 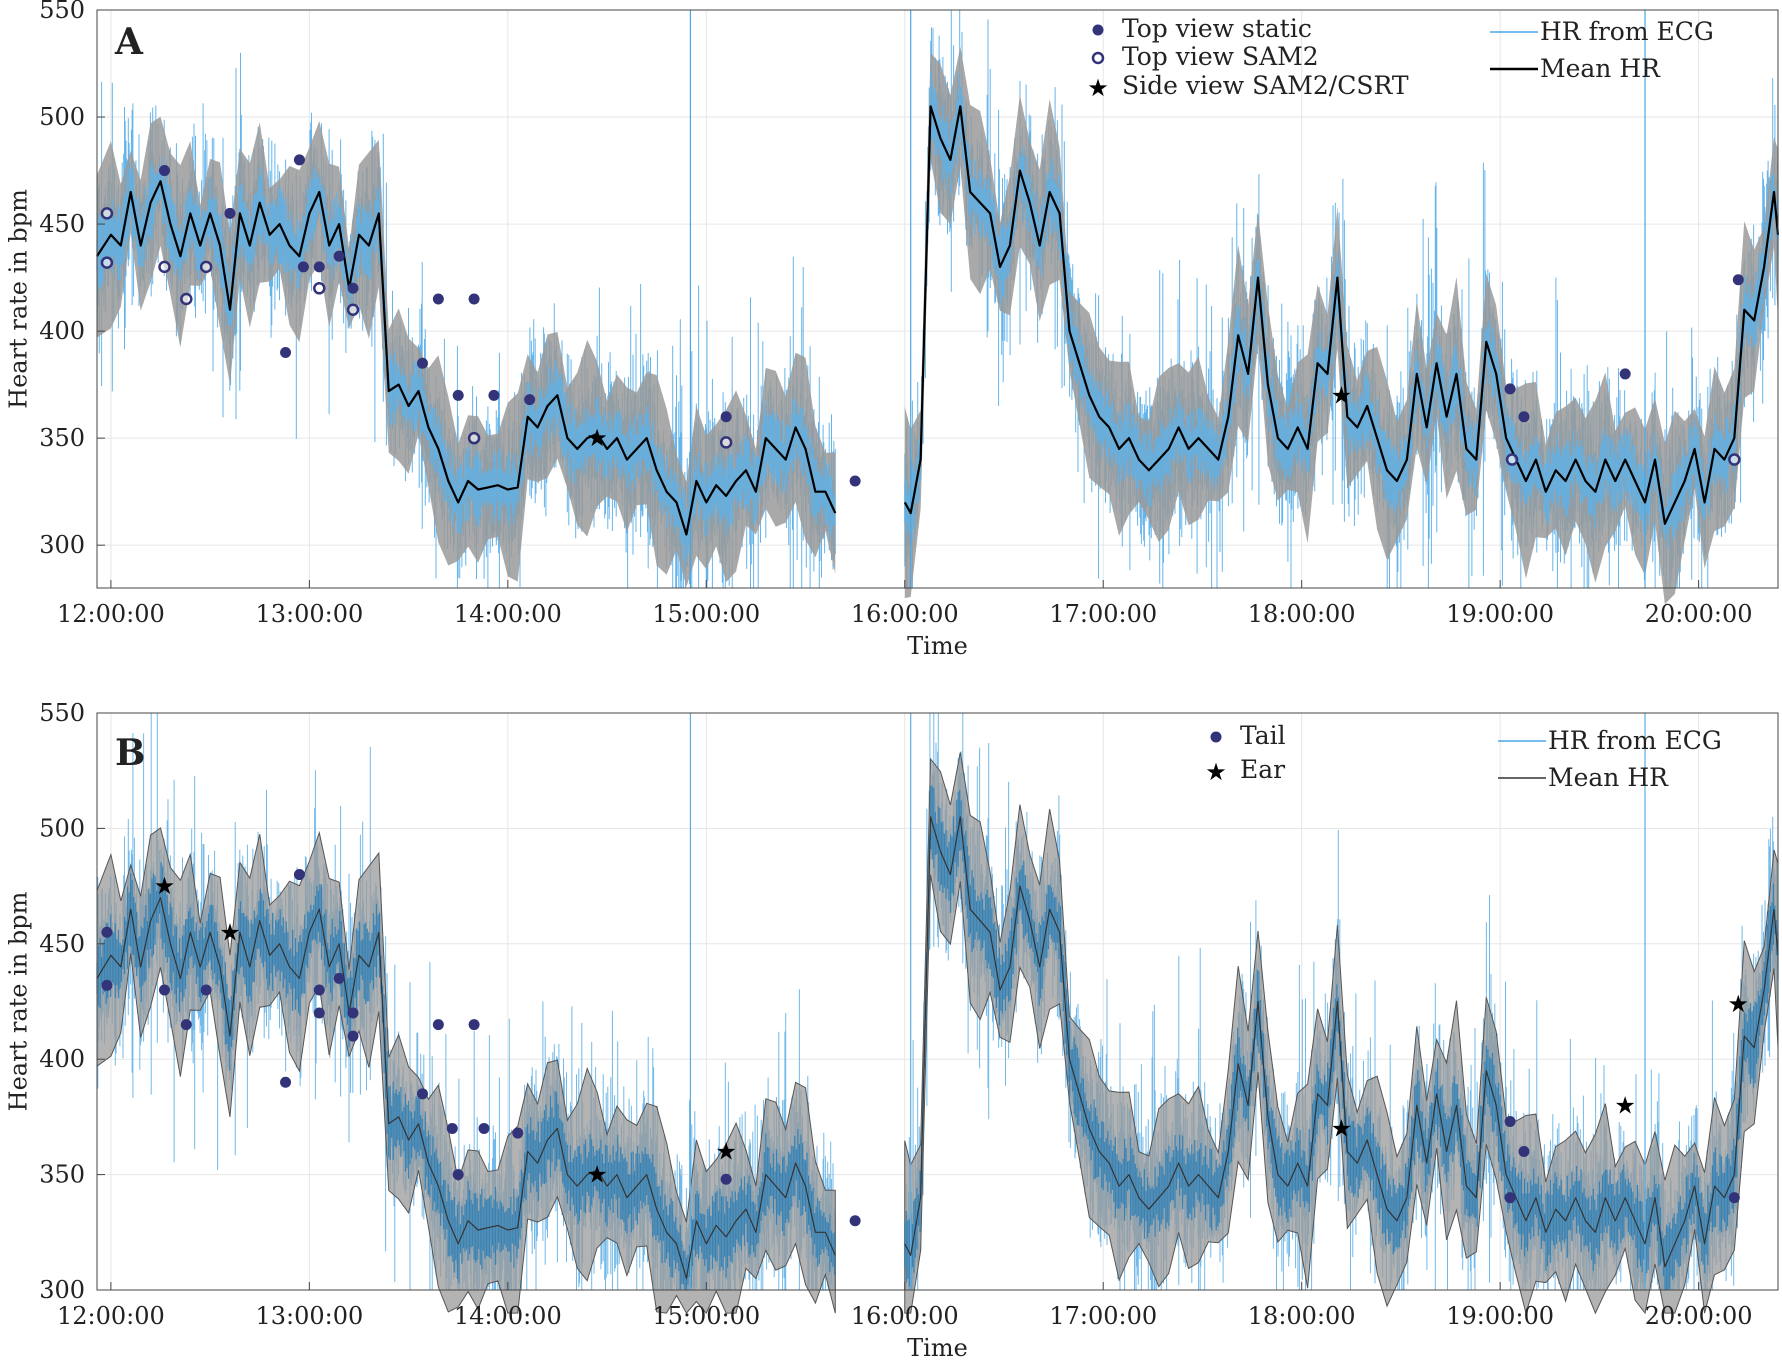 What do you see at coordinates (1217, 28) in the screenshot?
I see `legend-label-top-view-static: Top view static` at bounding box center [1217, 28].